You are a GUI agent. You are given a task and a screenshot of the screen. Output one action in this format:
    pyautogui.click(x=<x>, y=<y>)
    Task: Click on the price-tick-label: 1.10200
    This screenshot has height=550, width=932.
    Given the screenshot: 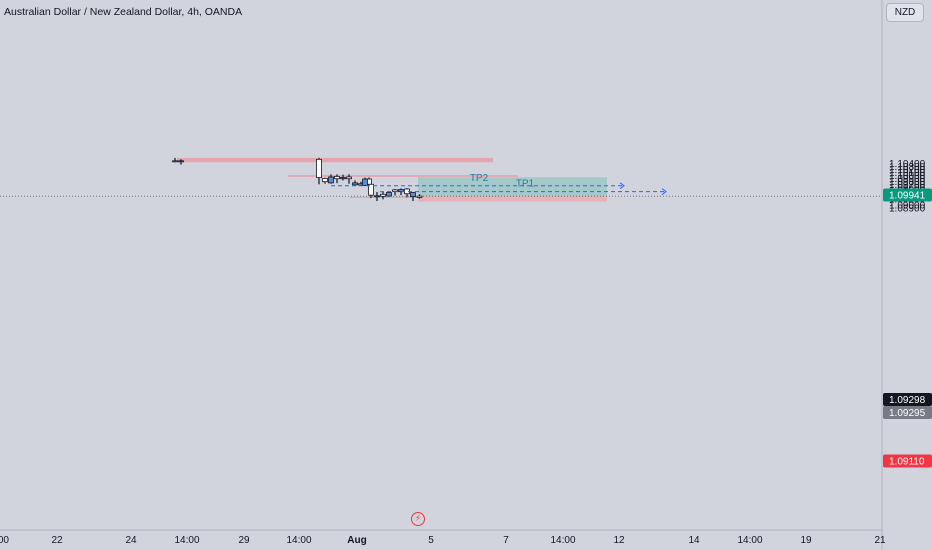 What is the action you would take?
    pyautogui.click(x=907, y=170)
    